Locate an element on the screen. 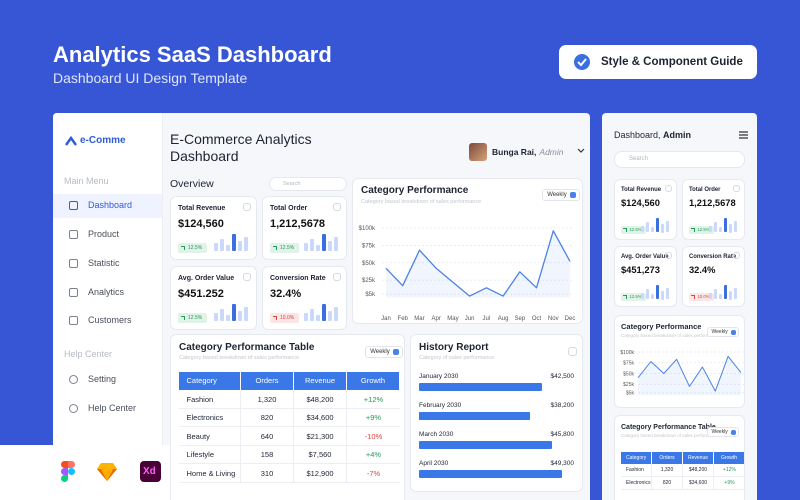  y-tick-label: $75k is located at coordinates (369, 246).